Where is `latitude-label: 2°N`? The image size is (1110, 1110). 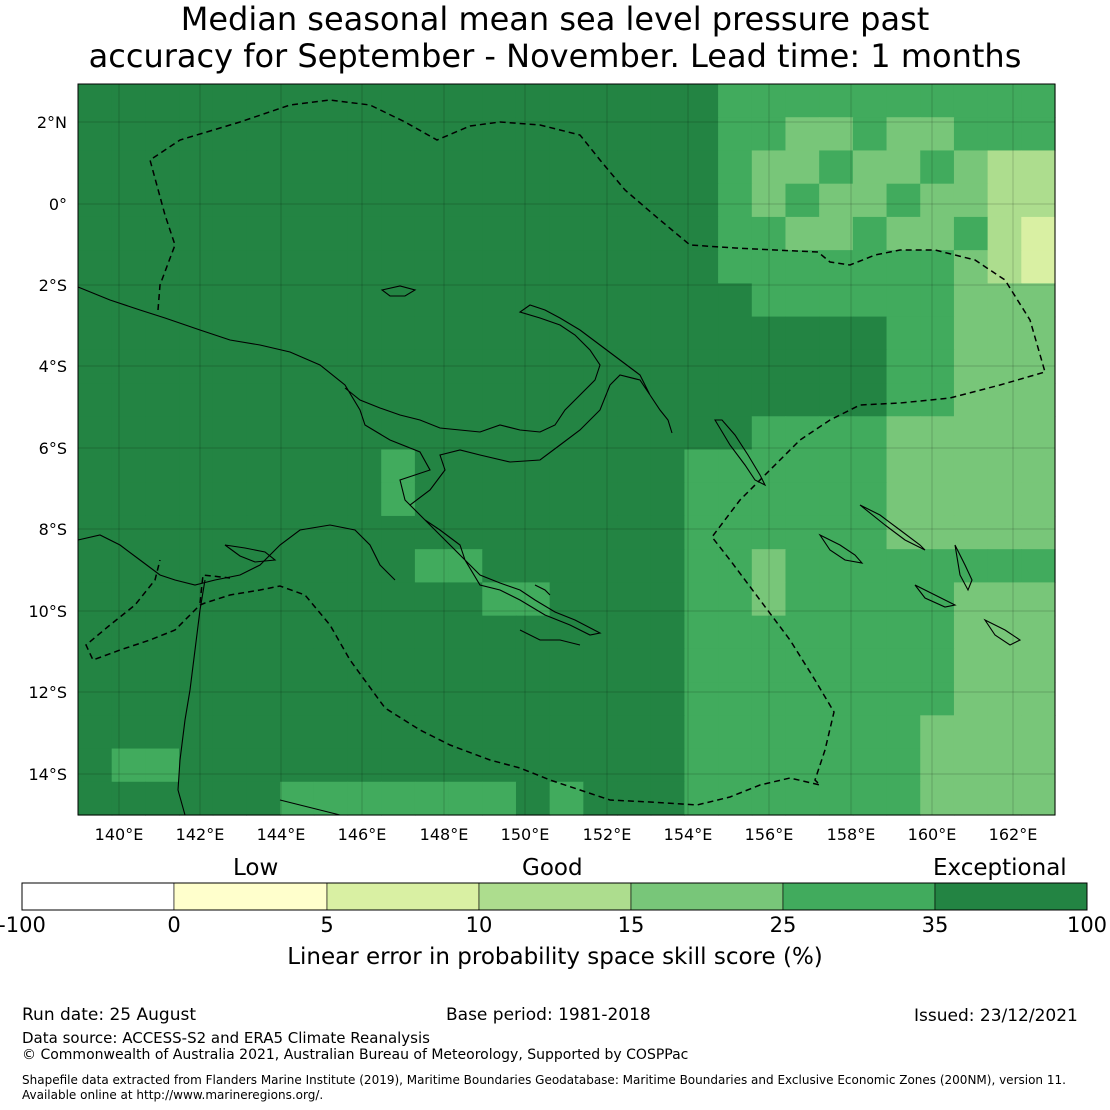 latitude-label: 2°N is located at coordinates (52, 122).